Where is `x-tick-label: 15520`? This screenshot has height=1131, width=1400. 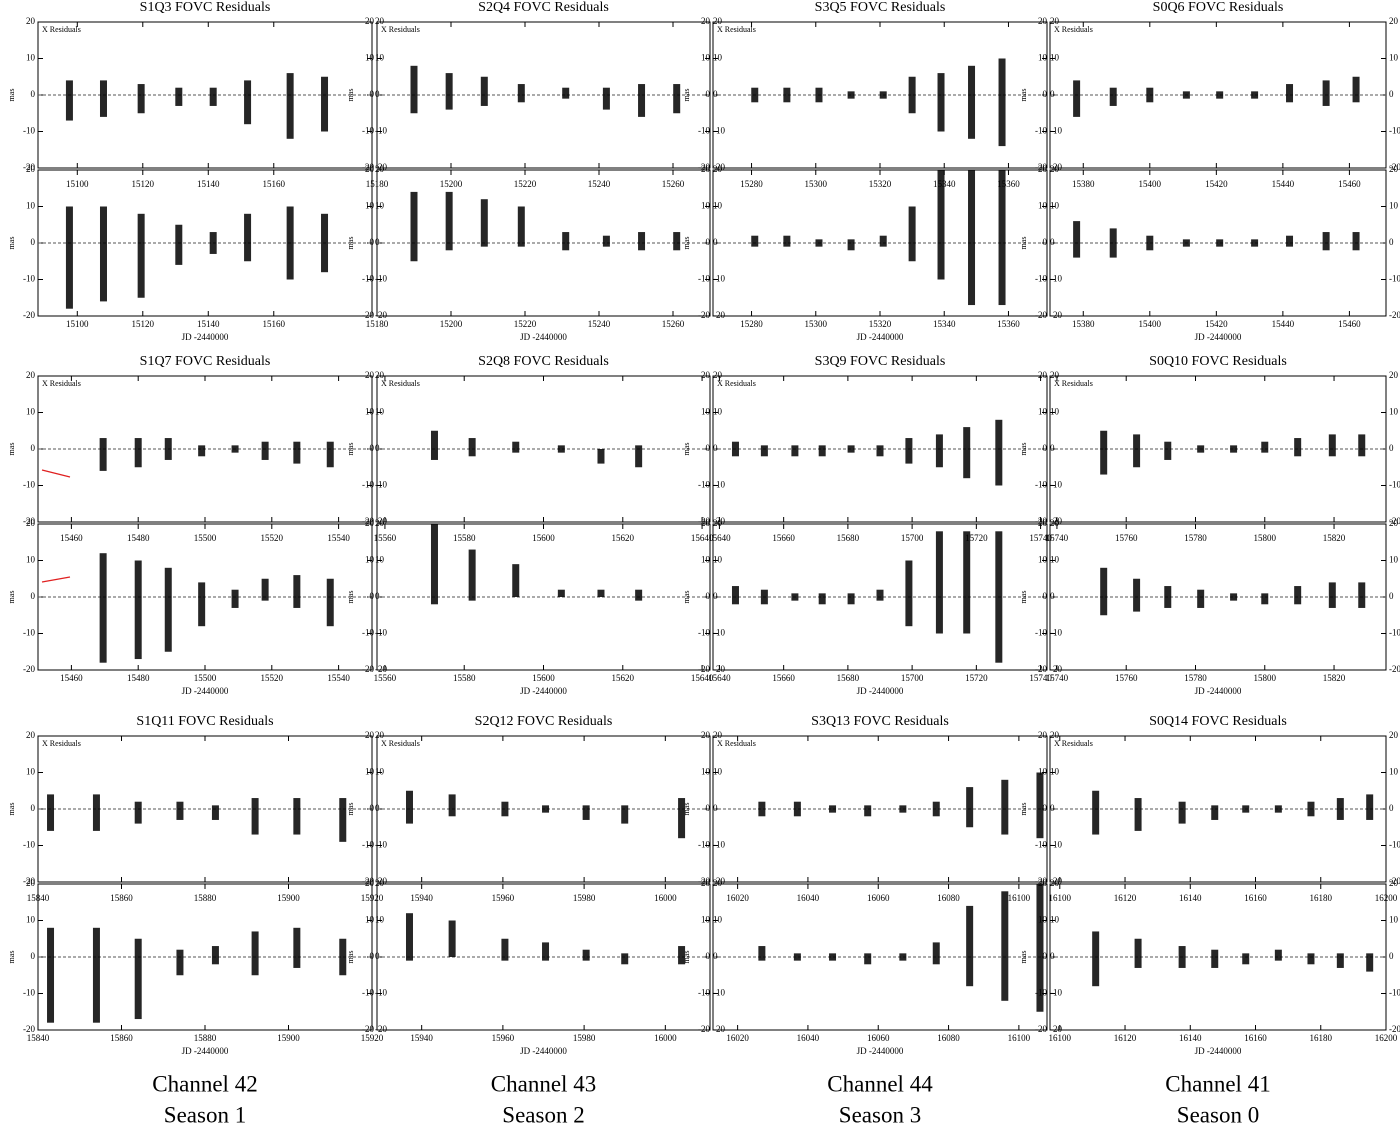 x-tick-label: 15520 is located at coordinates (272, 538).